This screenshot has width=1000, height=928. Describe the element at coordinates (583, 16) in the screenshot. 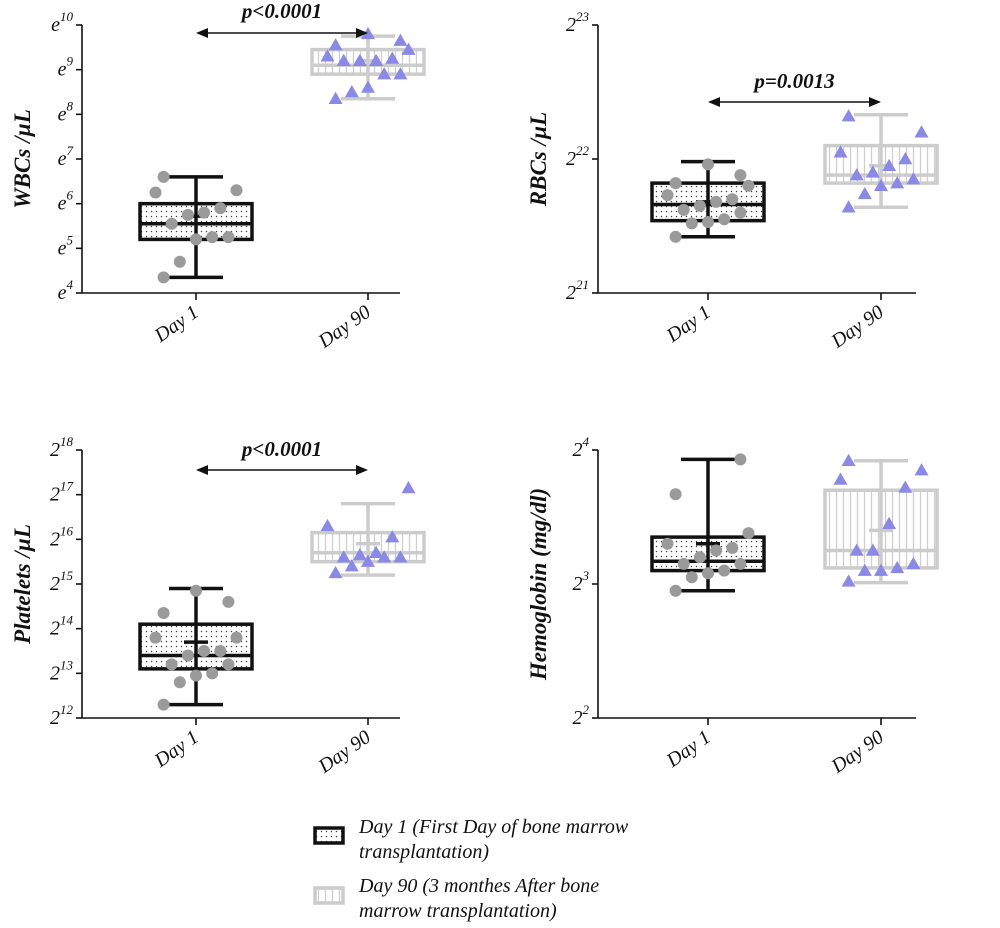

I see `y-tick-exponent: 23` at that location.